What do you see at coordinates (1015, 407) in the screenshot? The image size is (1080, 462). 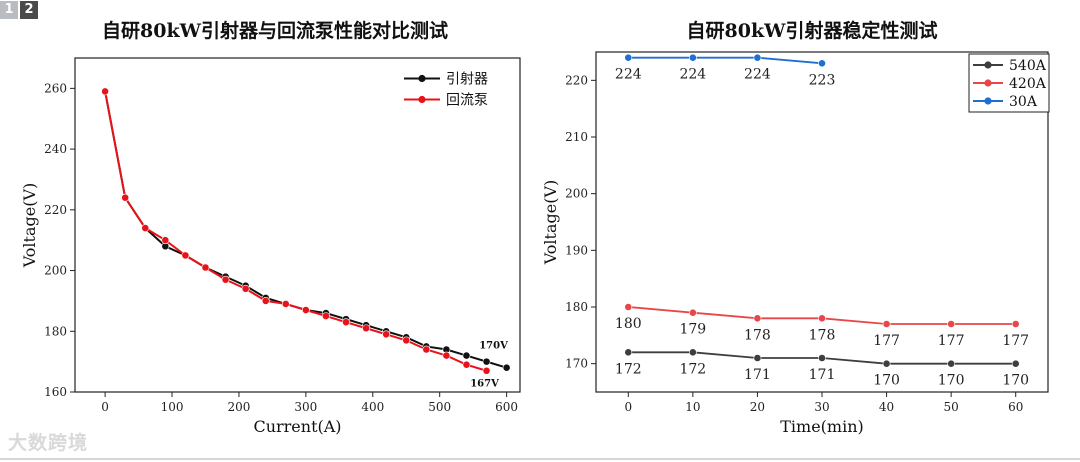 I see `x-tick-label: 60` at bounding box center [1015, 407].